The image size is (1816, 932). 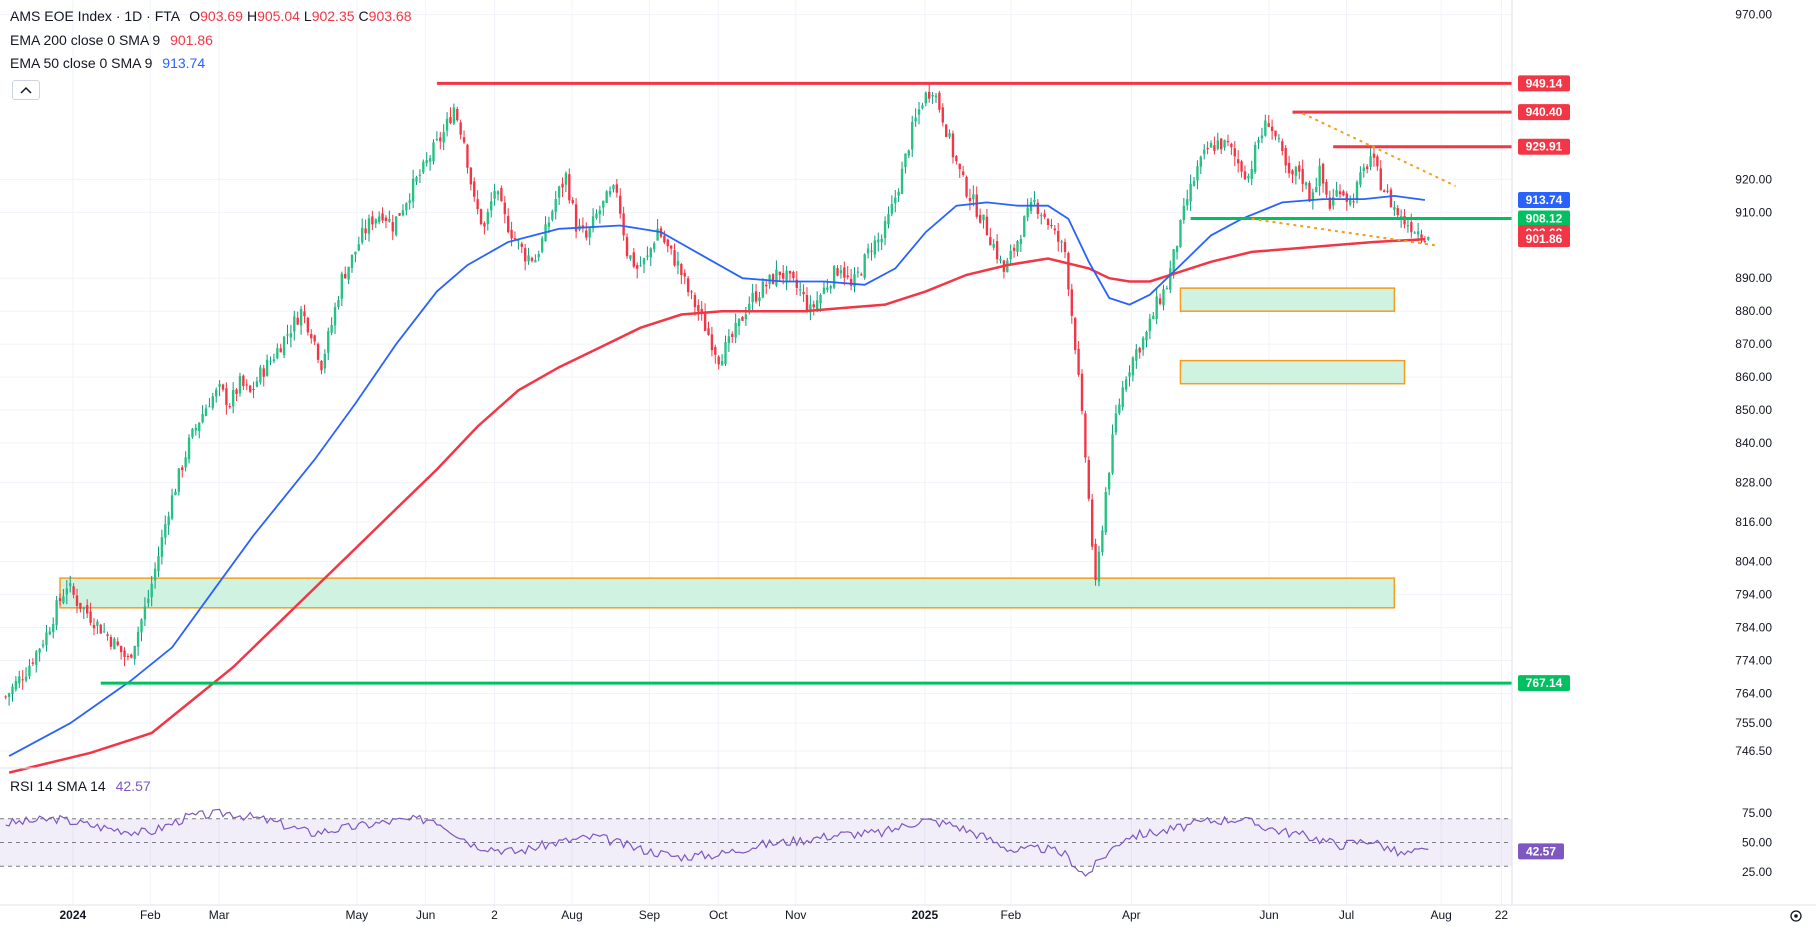 What do you see at coordinates (26, 90) in the screenshot?
I see `collapse-legend-button` at bounding box center [26, 90].